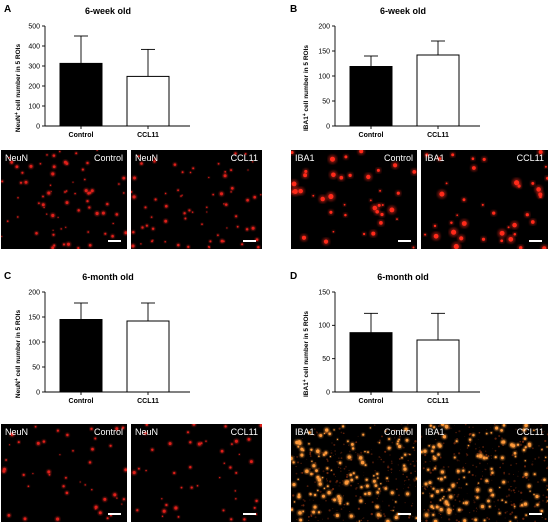  I want to click on panel-letter-a: A, so click(8, 9).